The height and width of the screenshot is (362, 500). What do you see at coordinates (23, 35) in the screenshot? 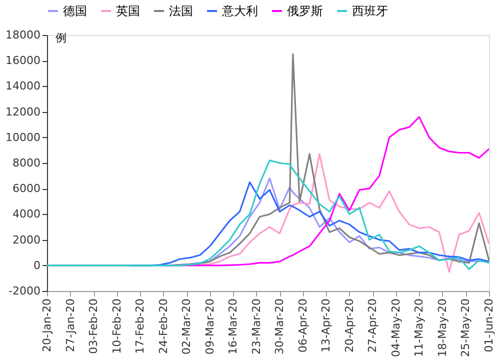
I see `y-tick-label: 18000` at bounding box center [23, 35].